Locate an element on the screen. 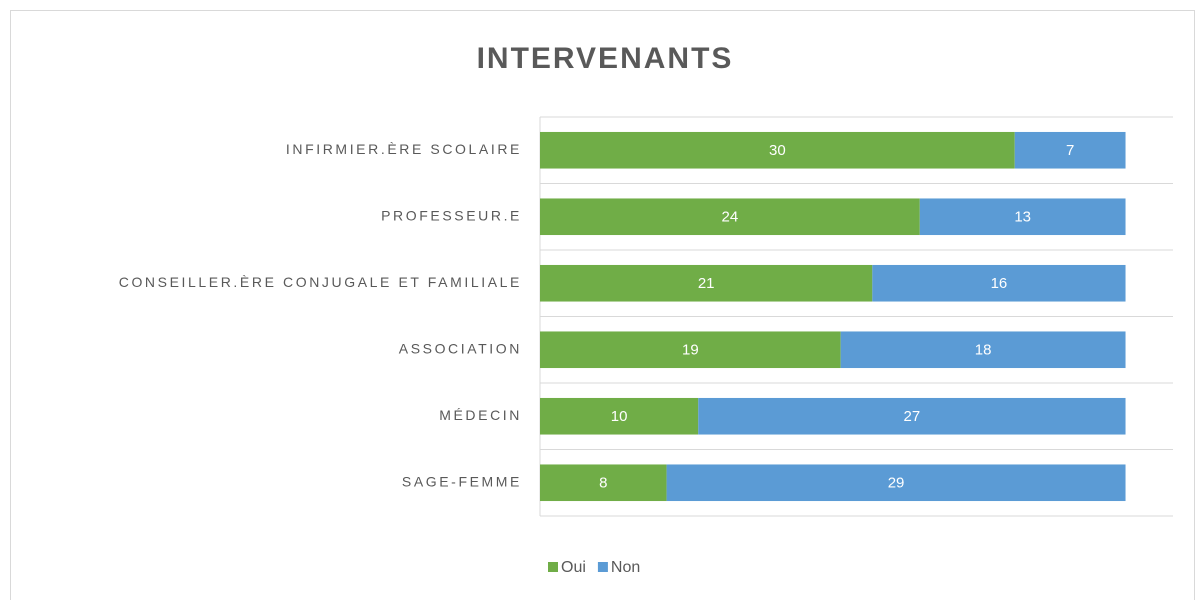 Image resolution: width=1201 pixels, height=600 pixels. data-label: 7 is located at coordinates (1070, 150).